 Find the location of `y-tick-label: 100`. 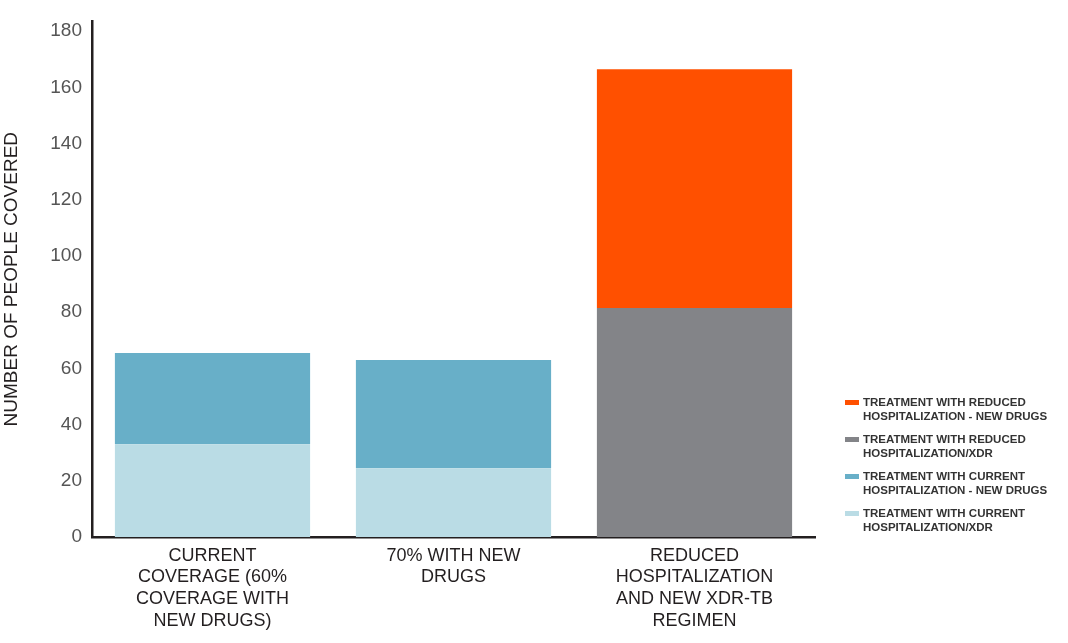

y-tick-label: 100 is located at coordinates (66, 255).